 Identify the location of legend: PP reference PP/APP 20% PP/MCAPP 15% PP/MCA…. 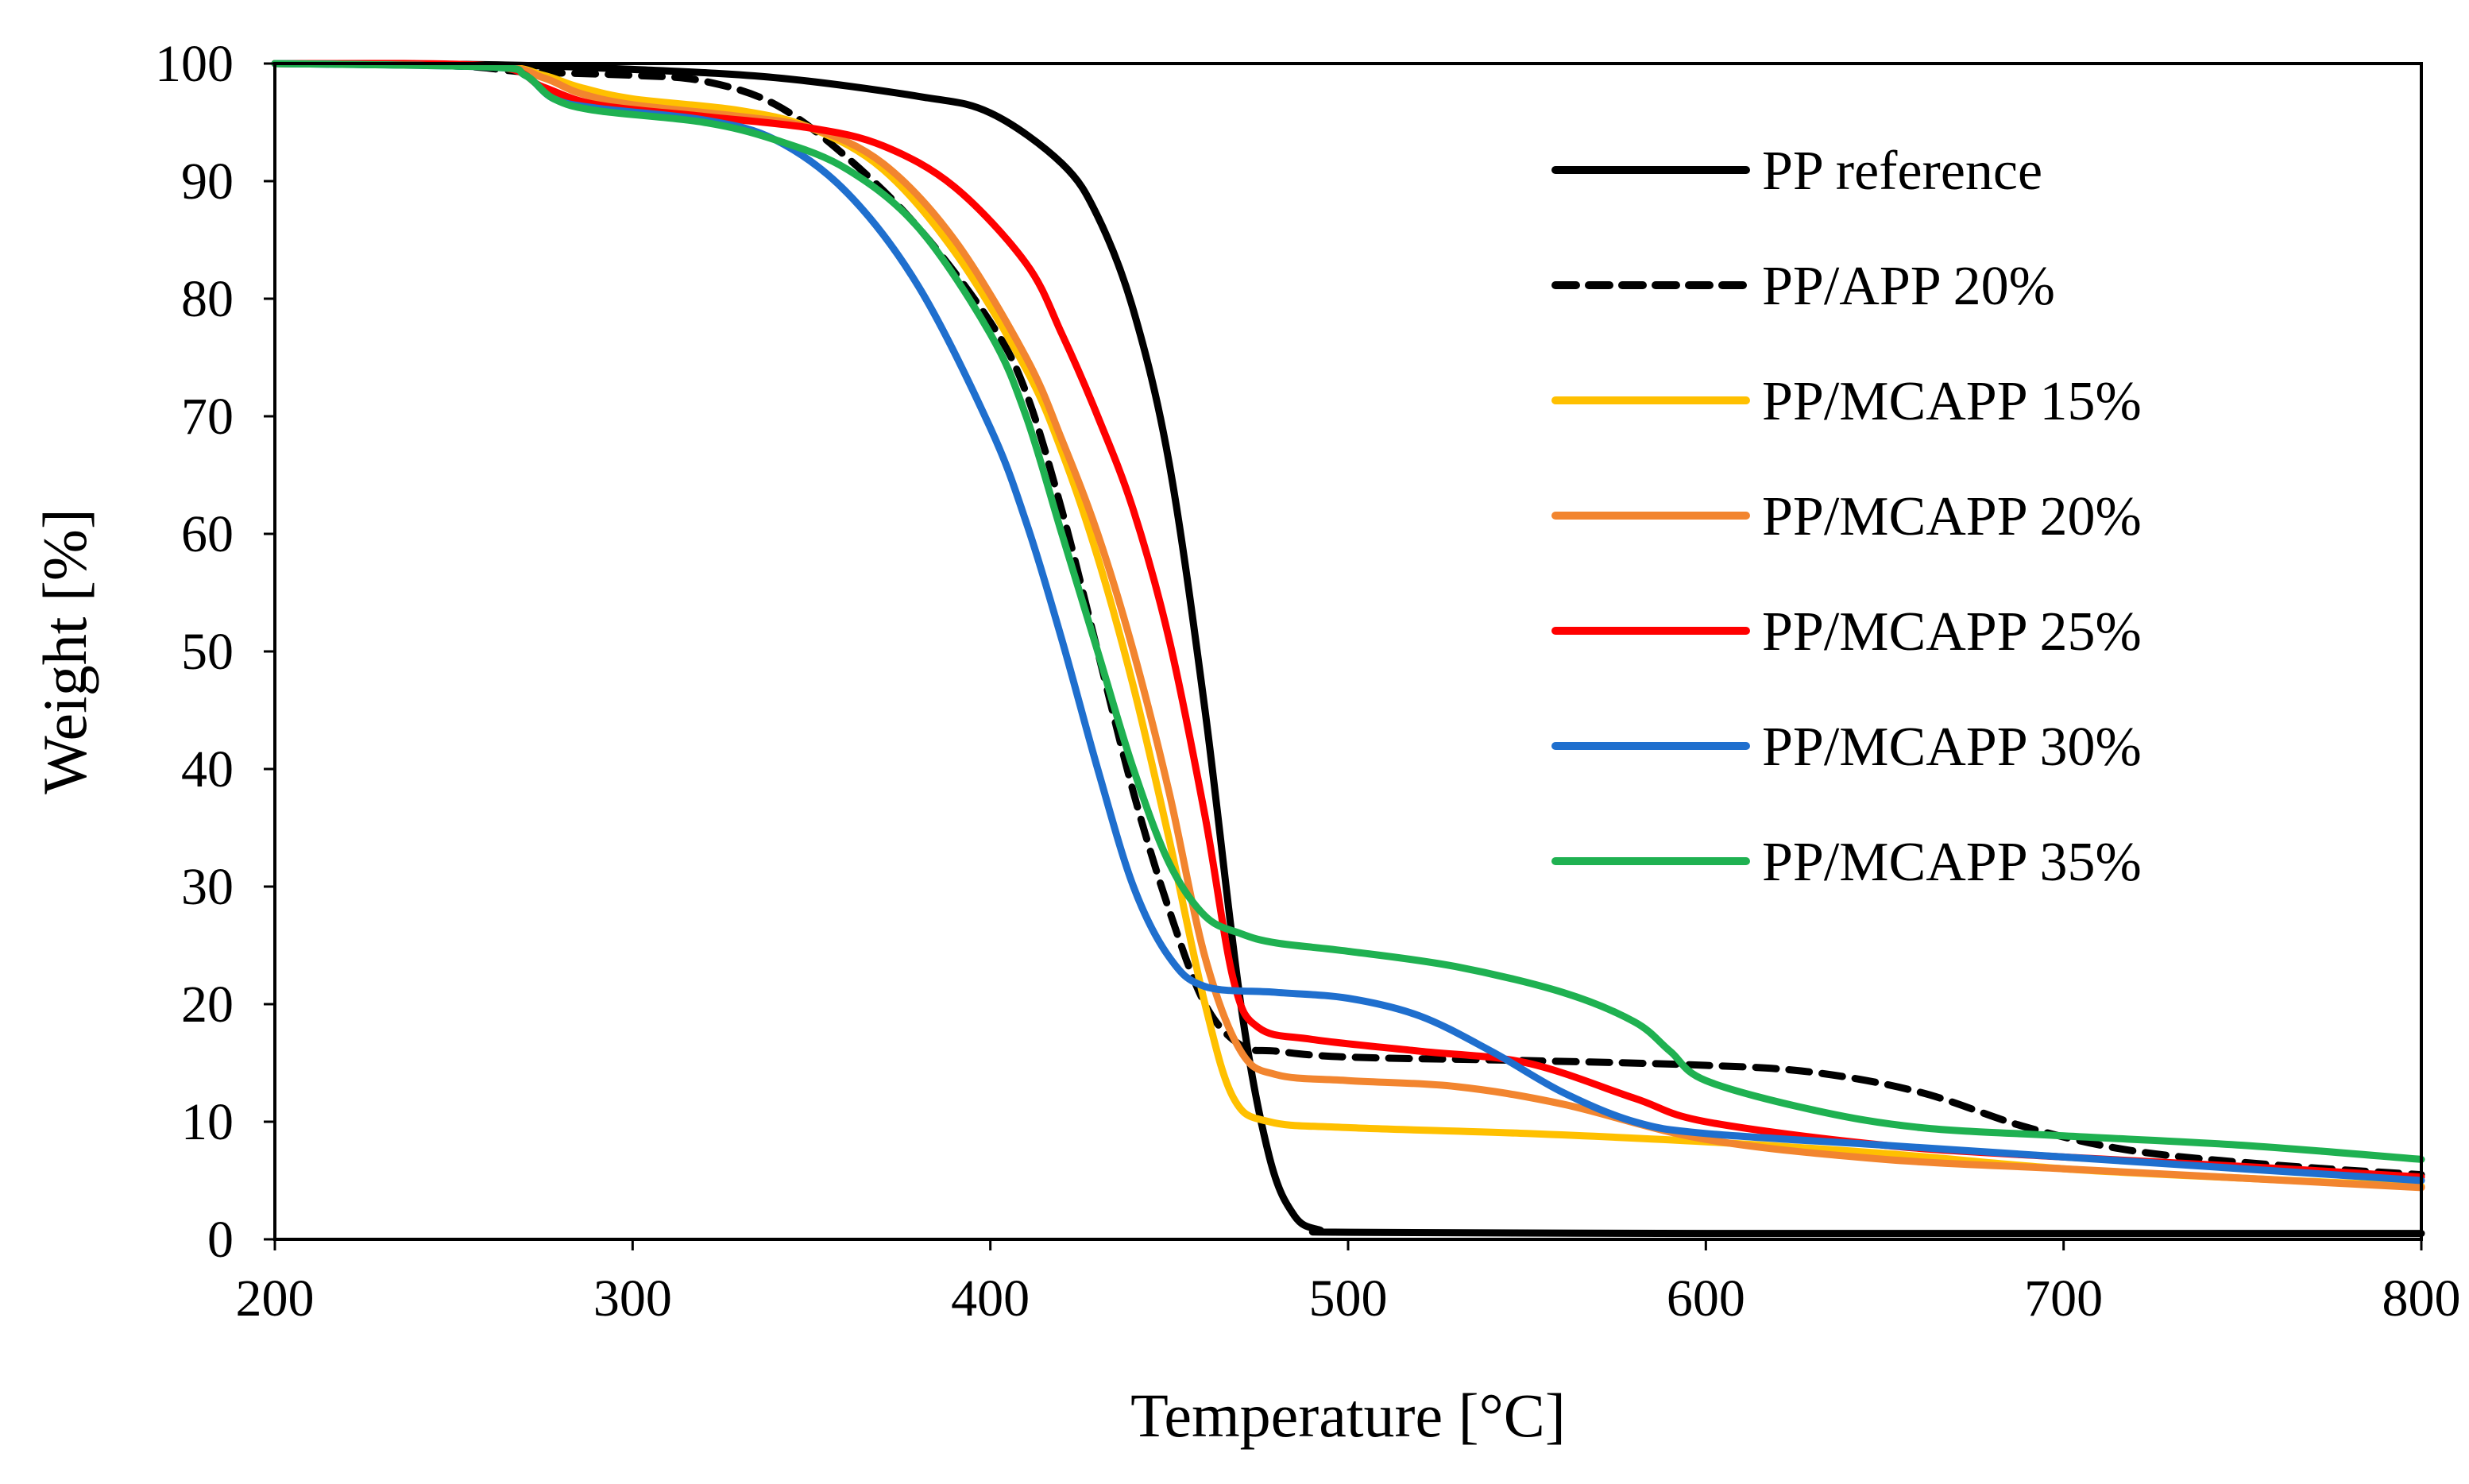
(1846, 517).